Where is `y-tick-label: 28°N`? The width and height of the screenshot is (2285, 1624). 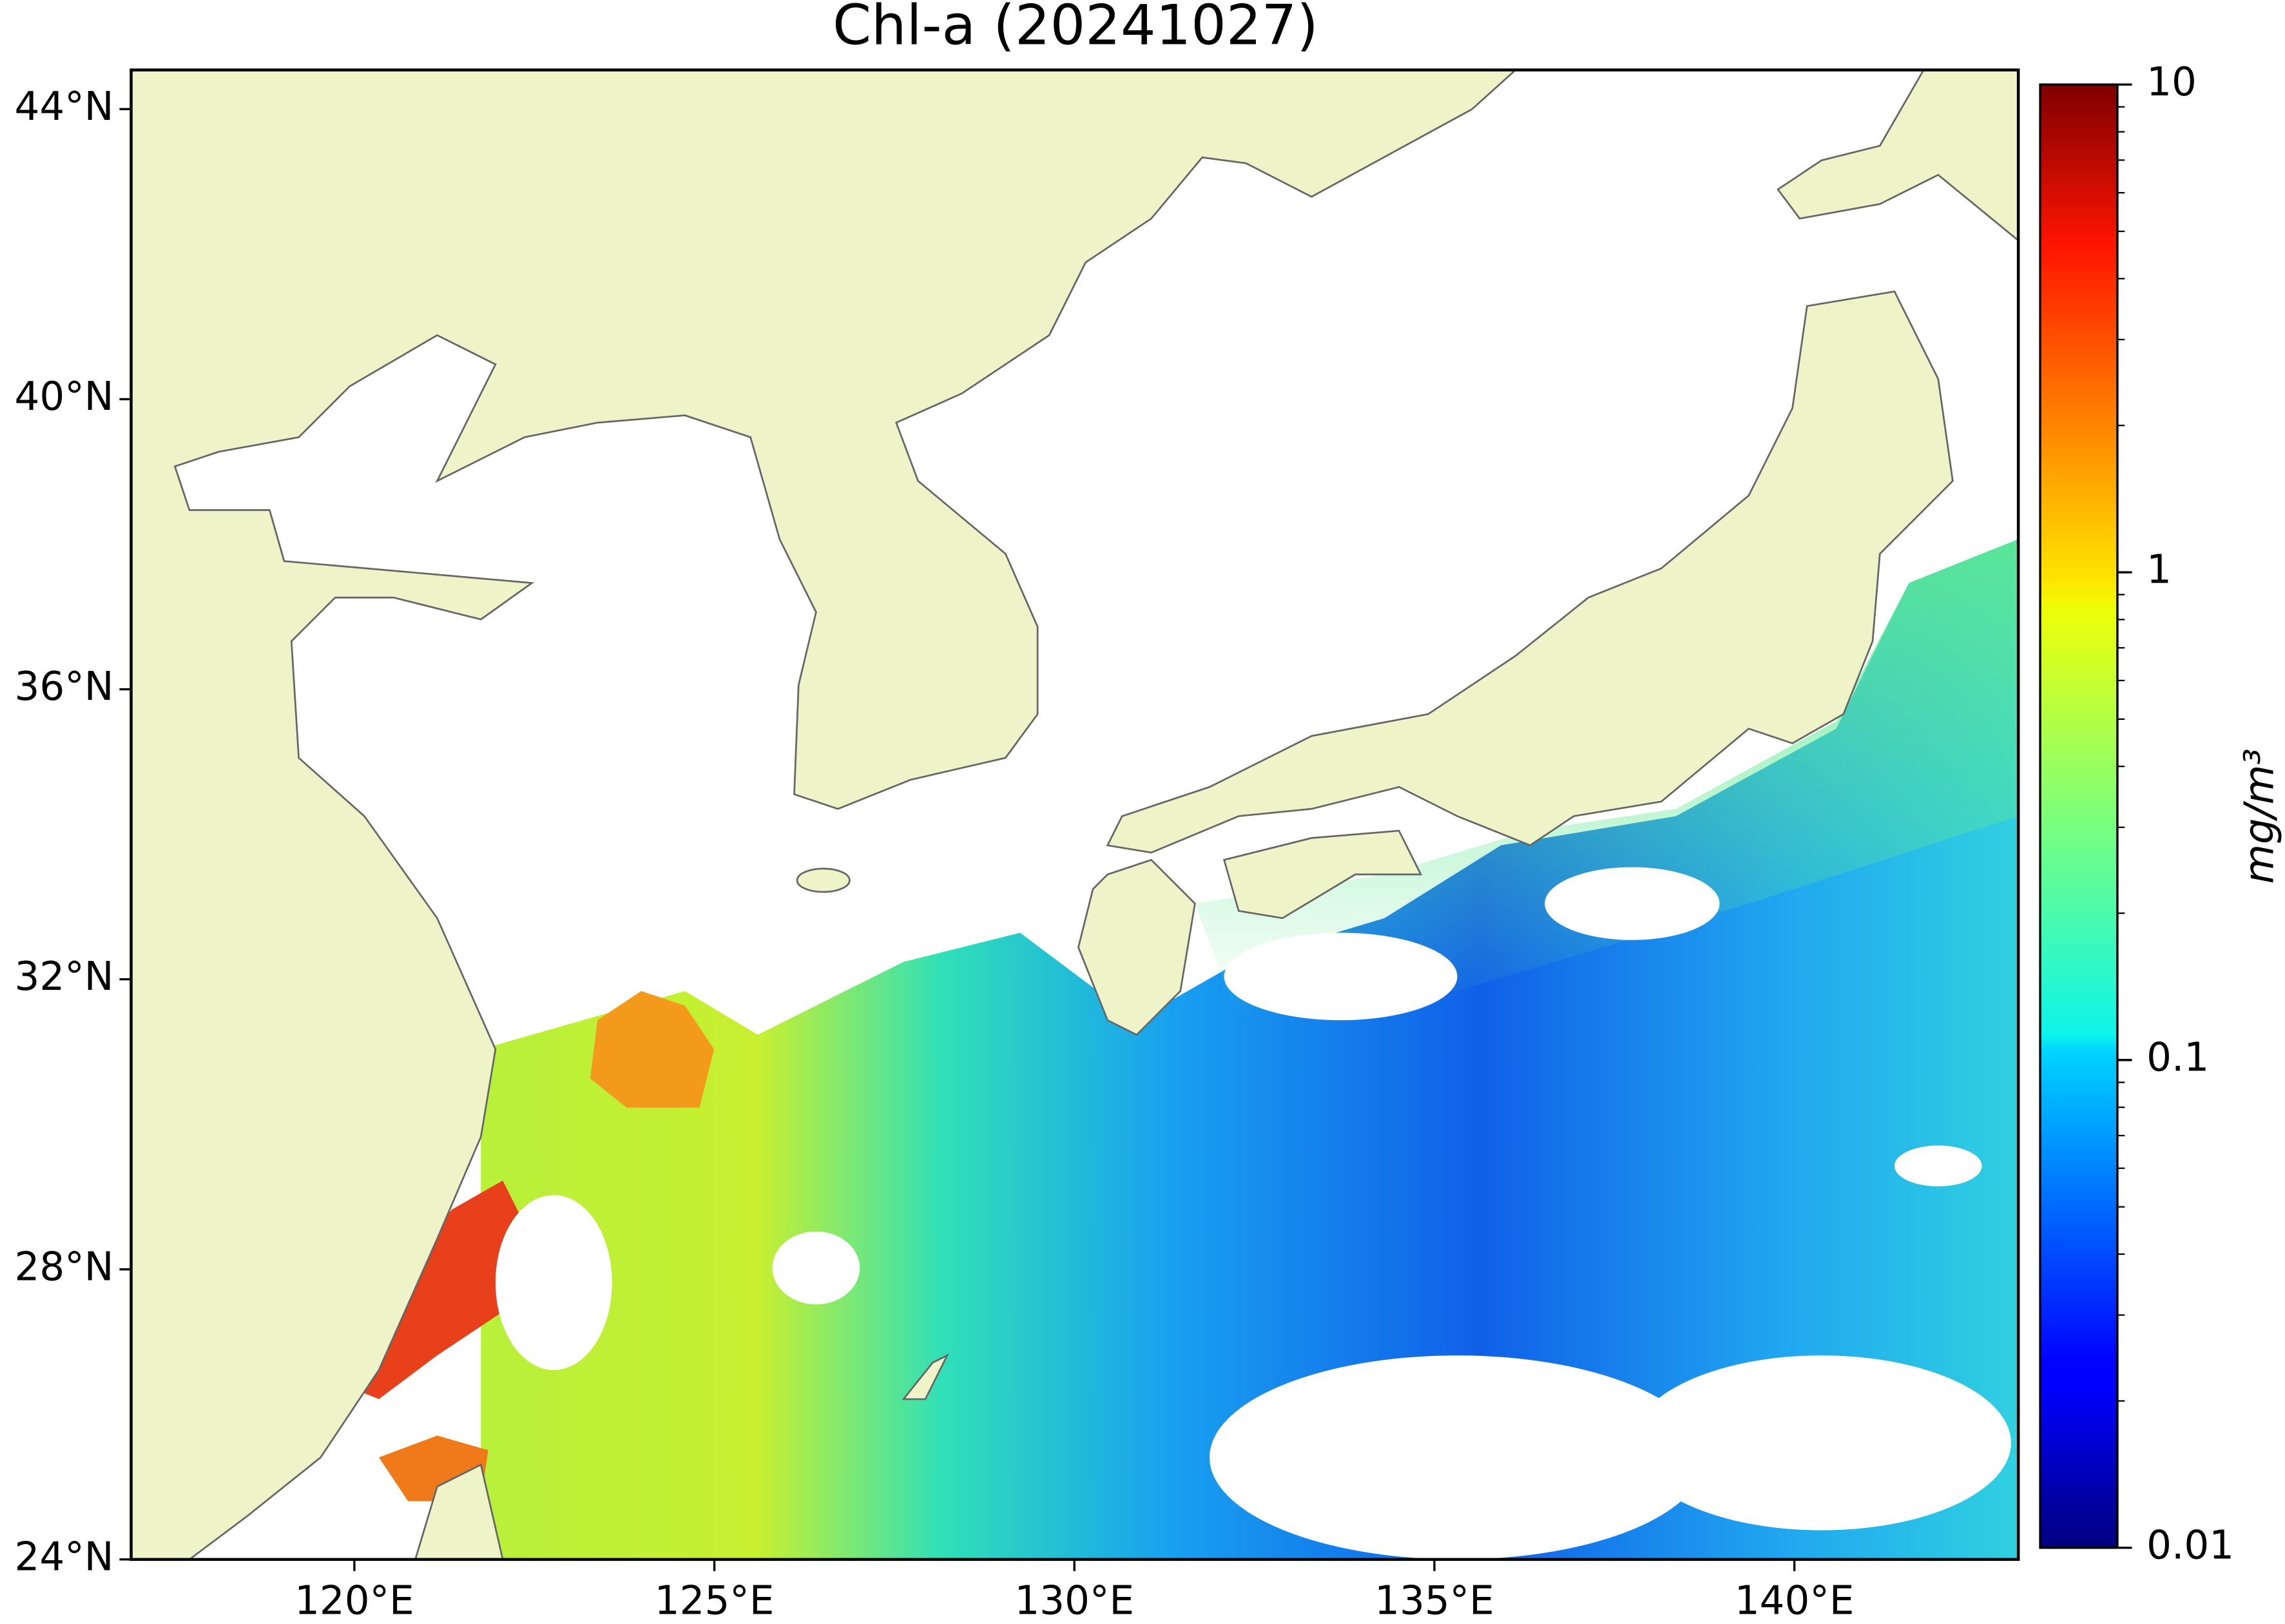 y-tick-label: 28°N is located at coordinates (64, 1267).